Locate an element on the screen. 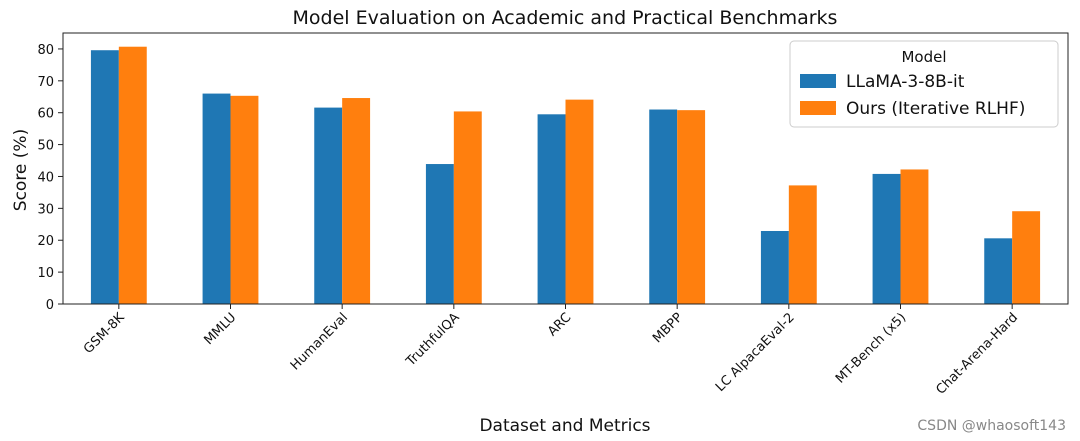 This screenshot has width=1080, height=441. y-axis-label: Score (%) is located at coordinates (21, 170).